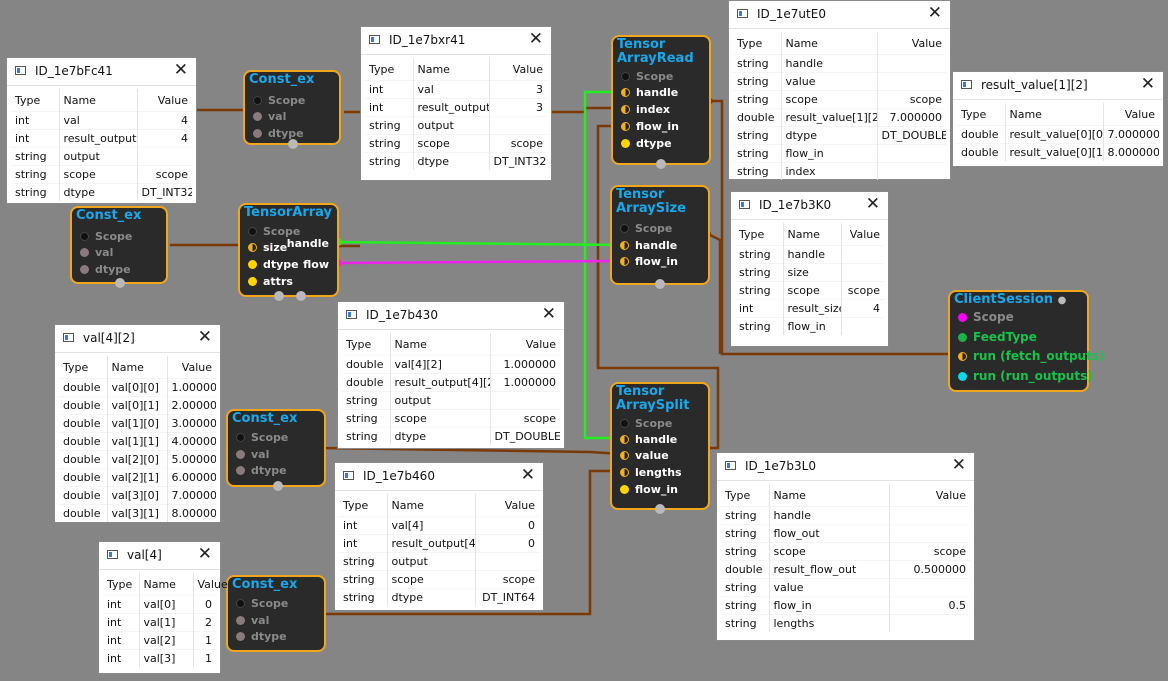 The image size is (1168, 681). Describe the element at coordinates (997, 337) in the screenshot. I see `port-feedtype: FeedType` at that location.